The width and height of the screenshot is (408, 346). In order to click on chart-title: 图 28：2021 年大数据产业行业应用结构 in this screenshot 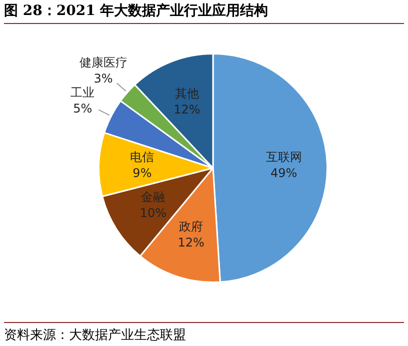, I will do `click(204, 13)`.